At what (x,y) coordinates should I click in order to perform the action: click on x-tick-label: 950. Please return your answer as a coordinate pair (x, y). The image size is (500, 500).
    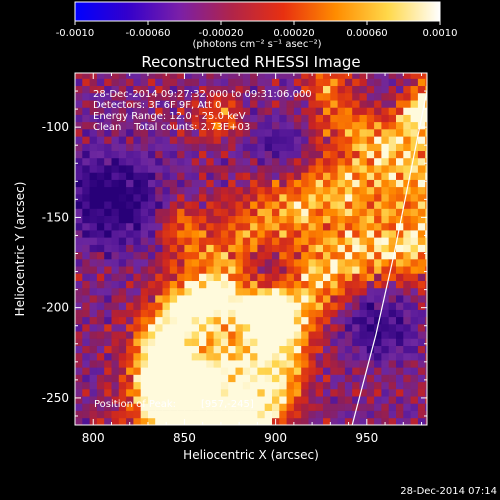
    Looking at the image, I should click on (366, 438).